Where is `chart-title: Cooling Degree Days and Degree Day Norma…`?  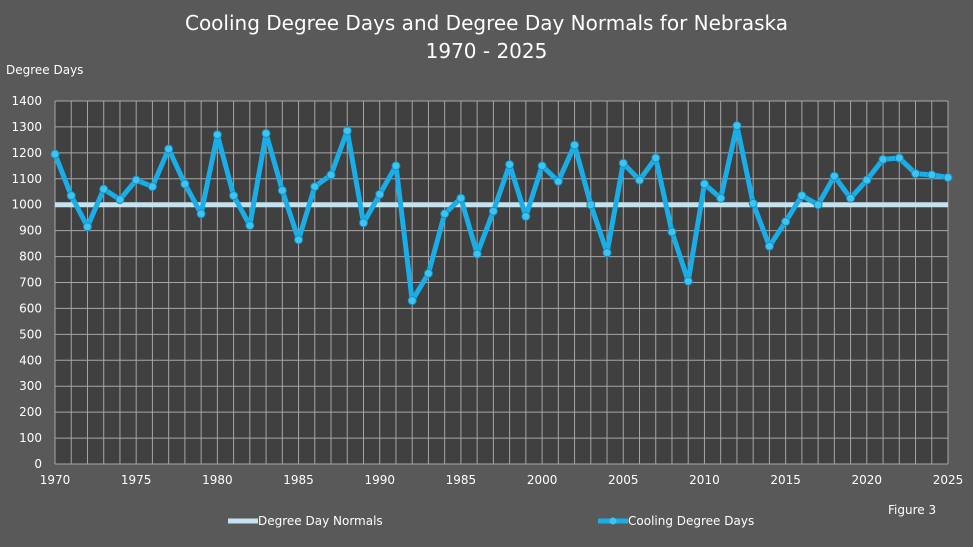
chart-title: Cooling Degree Days and Degree Day Norma… is located at coordinates (486, 23).